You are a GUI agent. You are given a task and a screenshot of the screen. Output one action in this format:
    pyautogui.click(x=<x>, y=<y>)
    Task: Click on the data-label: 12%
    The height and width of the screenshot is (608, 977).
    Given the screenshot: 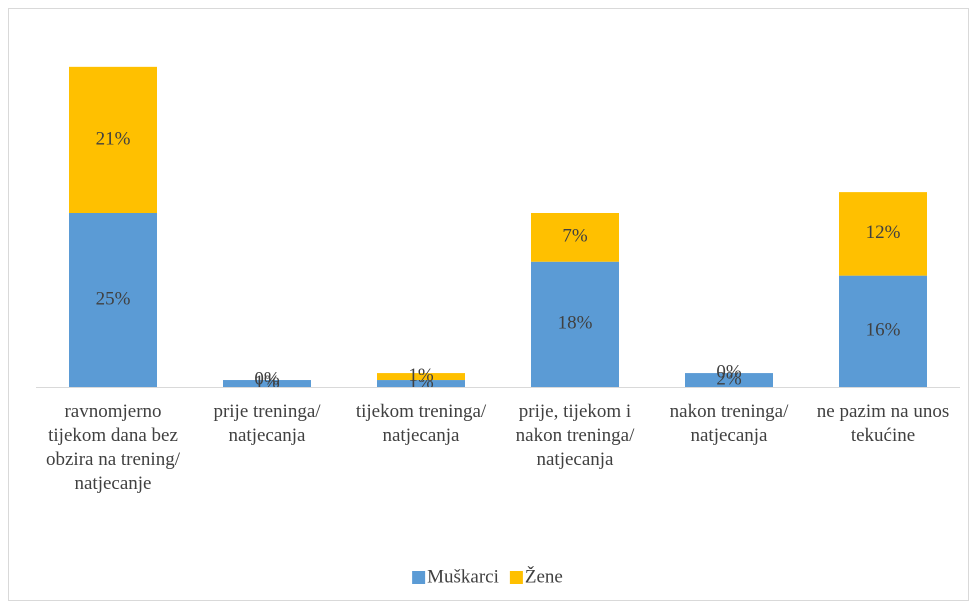 What is the action you would take?
    pyautogui.click(x=883, y=232)
    